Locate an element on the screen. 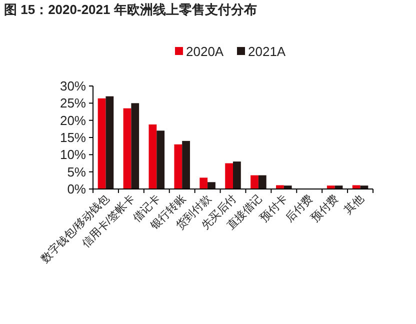  legend-label: 2021A is located at coordinates (267, 51).